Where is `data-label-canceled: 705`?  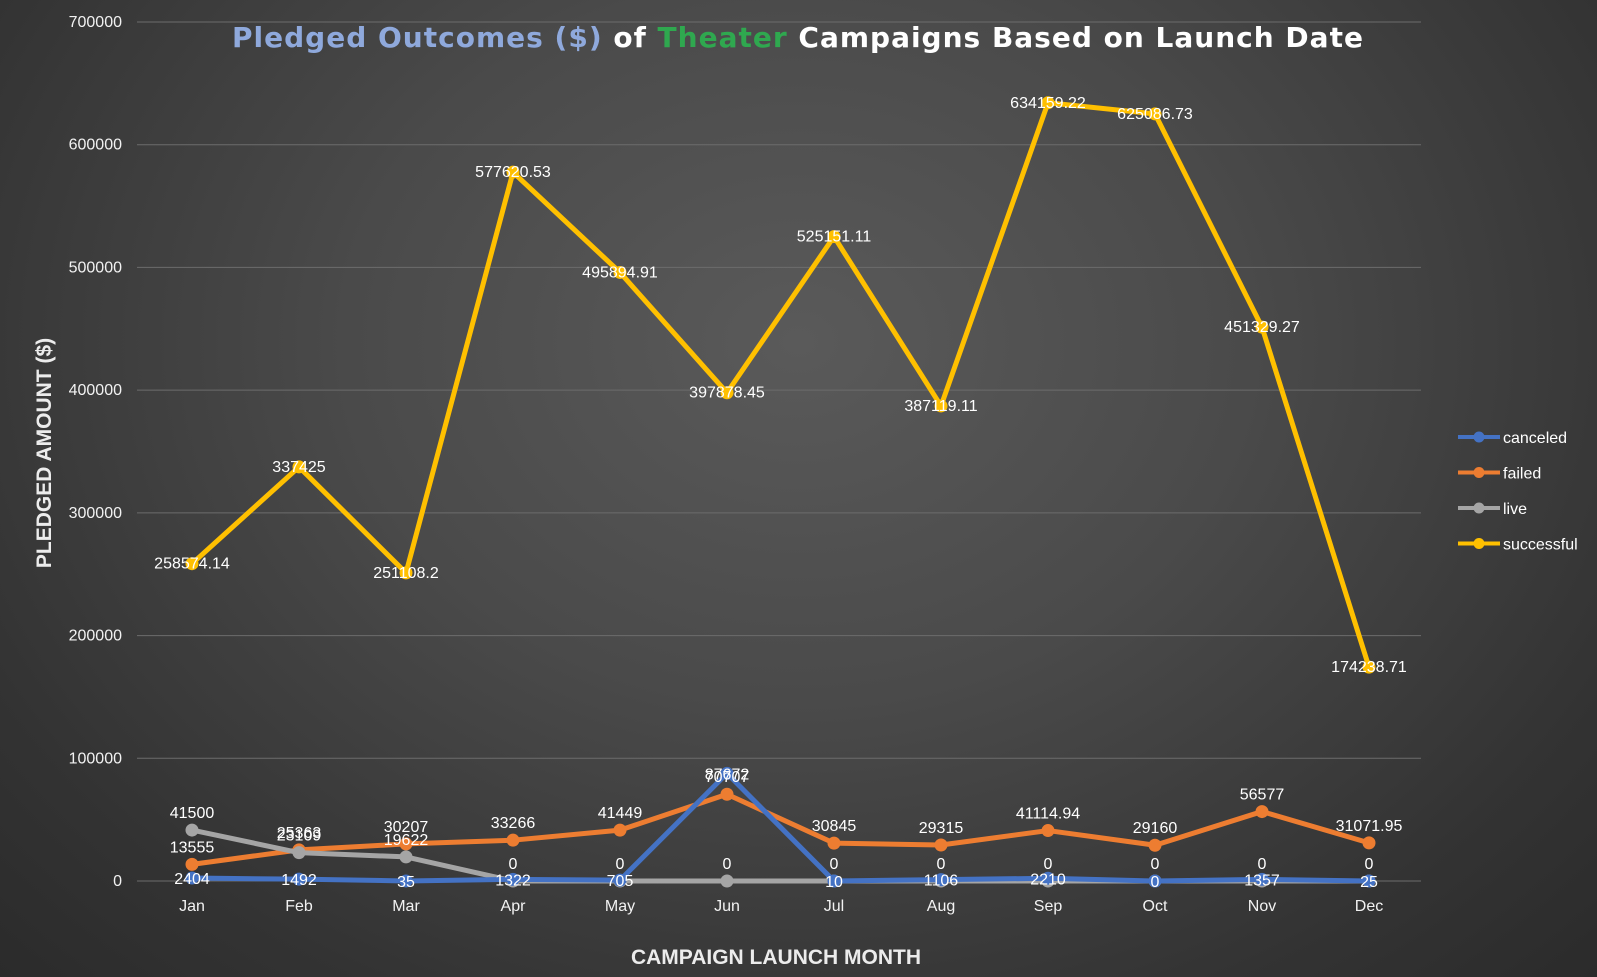 data-label-canceled: 705 is located at coordinates (620, 881).